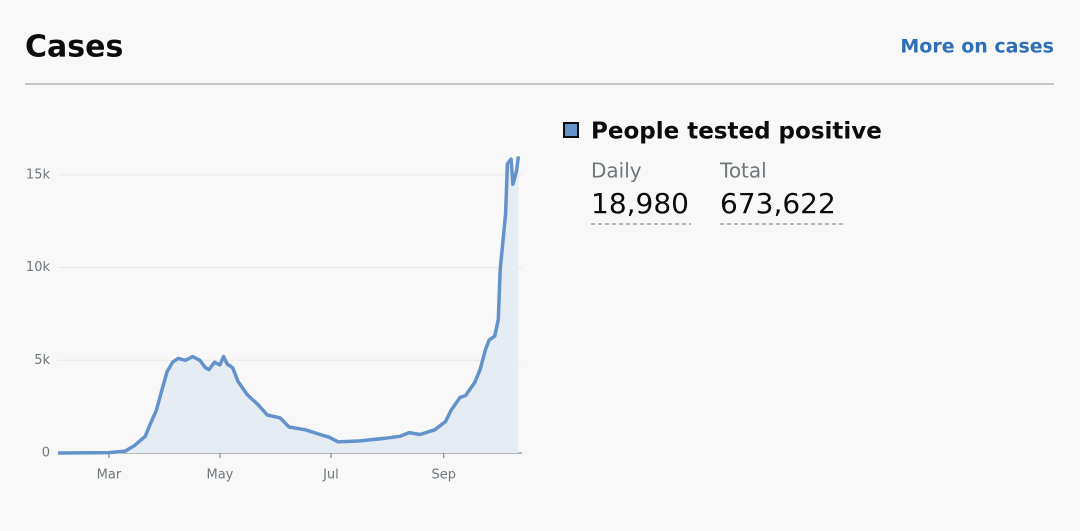 Image resolution: width=1080 pixels, height=531 pixels. I want to click on daily-label: Daily, so click(616, 171).